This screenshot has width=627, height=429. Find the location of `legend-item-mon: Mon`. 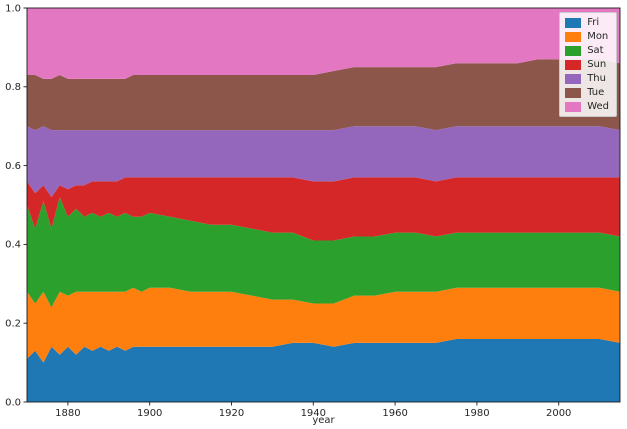

legend-item-mon: Mon is located at coordinates (587, 36).